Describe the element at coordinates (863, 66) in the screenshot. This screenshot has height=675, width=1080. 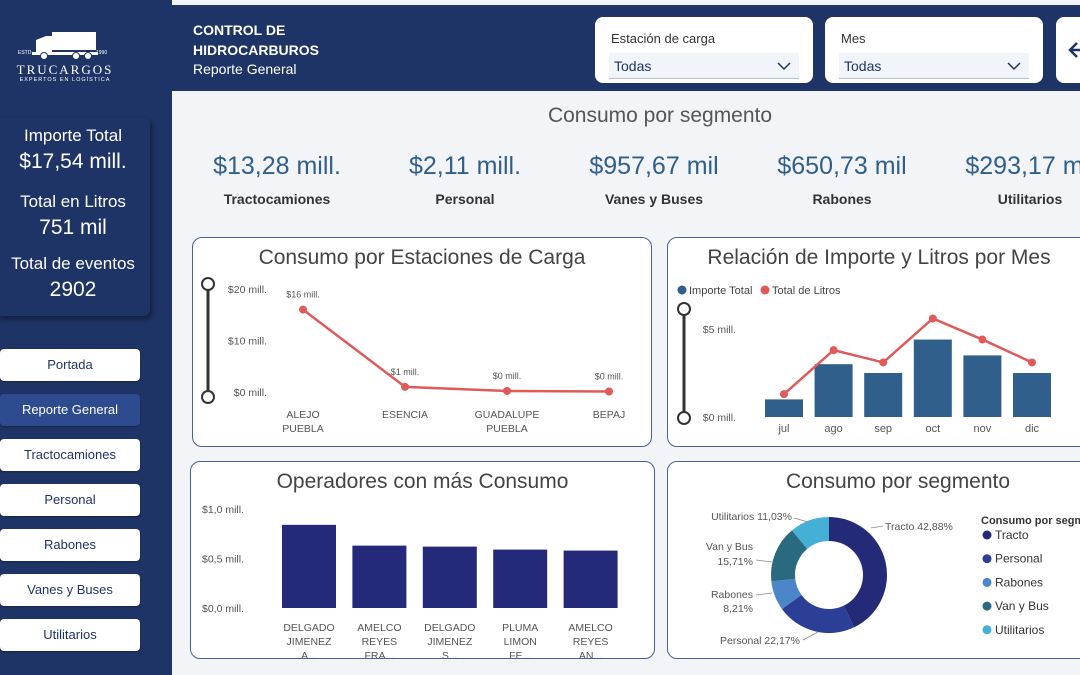
I see `filter-mes-value: Todas` at that location.